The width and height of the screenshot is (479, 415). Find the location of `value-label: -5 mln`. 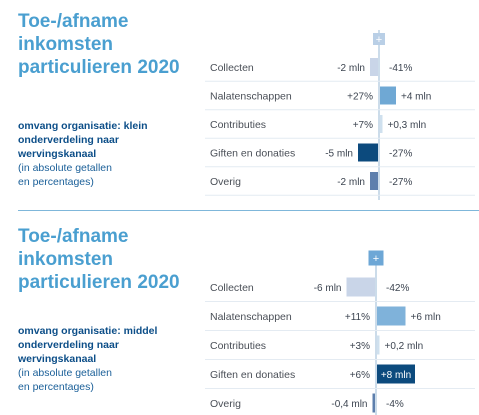

value-label: -5 mln is located at coordinates (339, 154).